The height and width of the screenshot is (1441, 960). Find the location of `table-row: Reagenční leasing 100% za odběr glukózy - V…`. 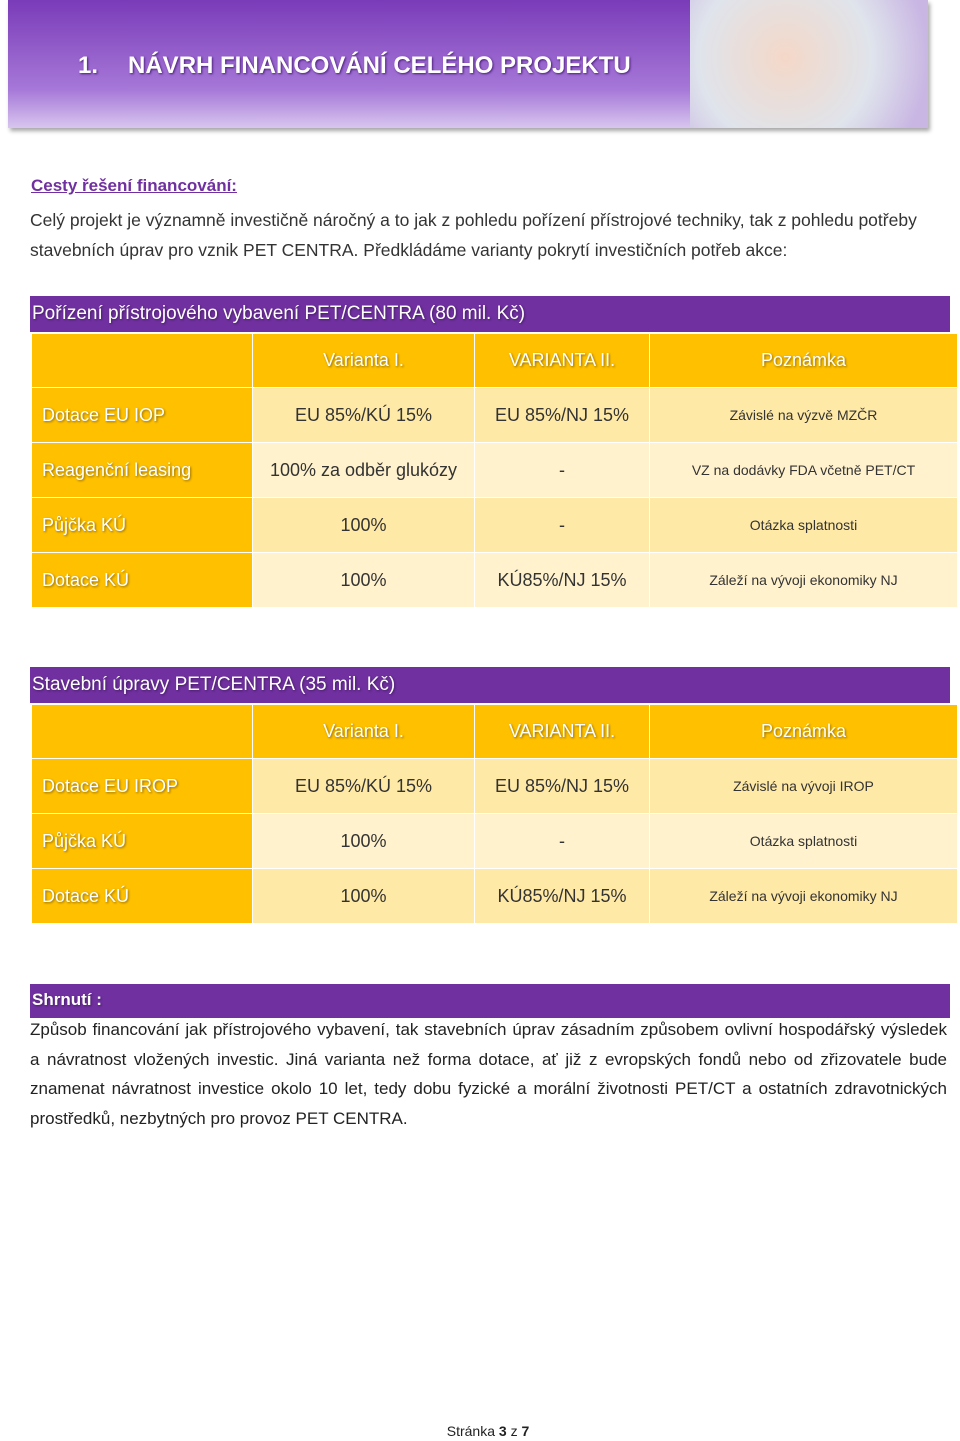

table-row: Reagenční leasing 100% za odběr glukózy - V… is located at coordinates (495, 470).